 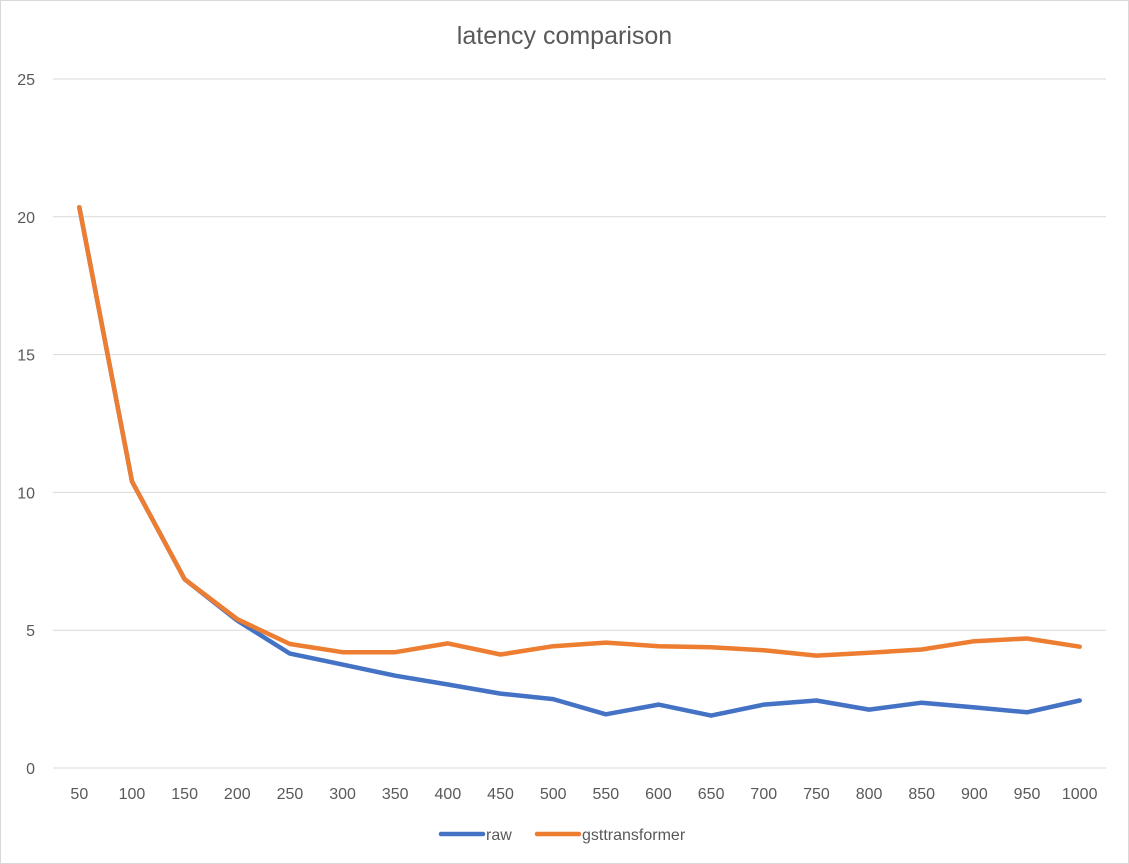 I want to click on x-tick-label: 200, so click(x=237, y=794).